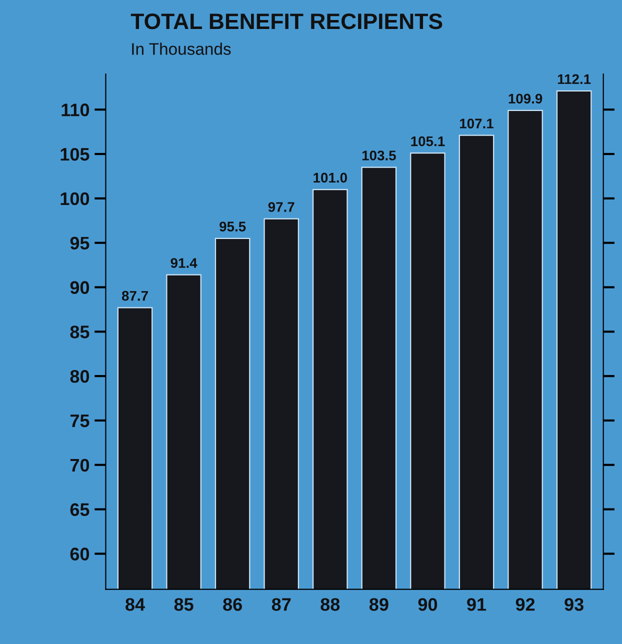  Describe the element at coordinates (76, 110) in the screenshot. I see `y-tick-label: 110` at that location.